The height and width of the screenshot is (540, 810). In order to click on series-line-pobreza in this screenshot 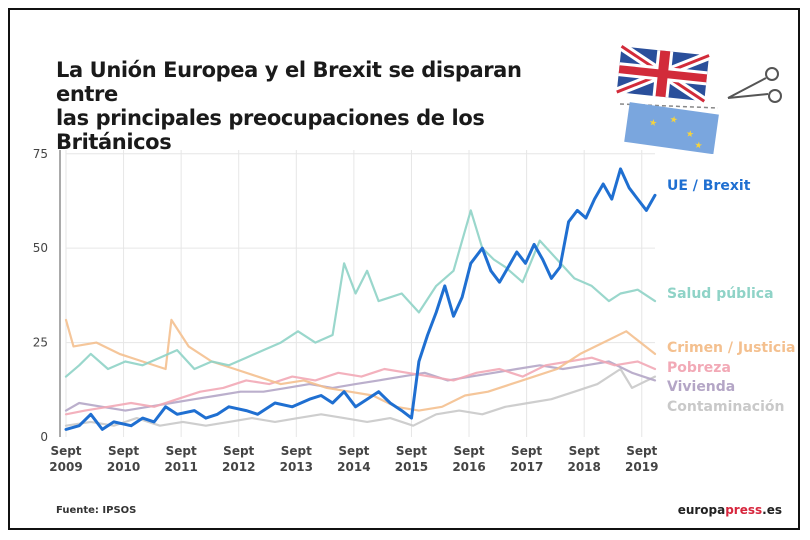, I will do `click(360, 386)`.